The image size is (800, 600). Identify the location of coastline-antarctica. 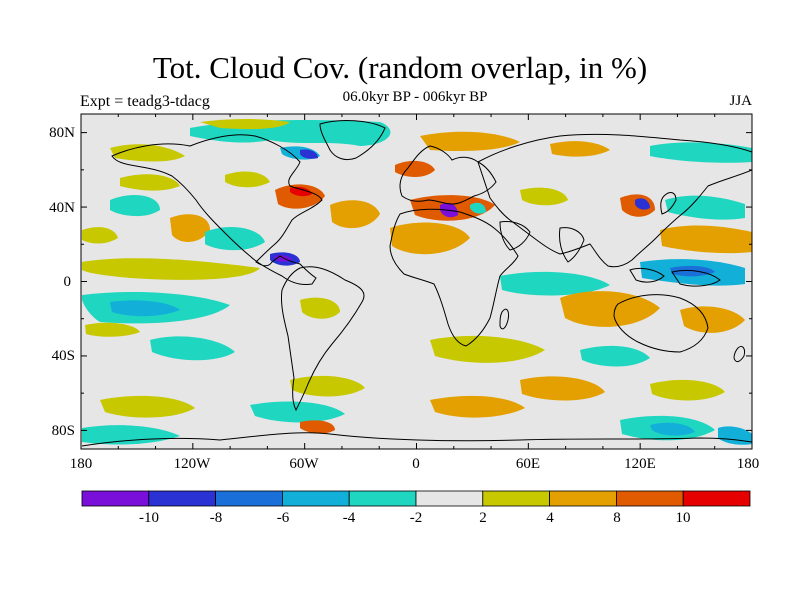
(416, 439).